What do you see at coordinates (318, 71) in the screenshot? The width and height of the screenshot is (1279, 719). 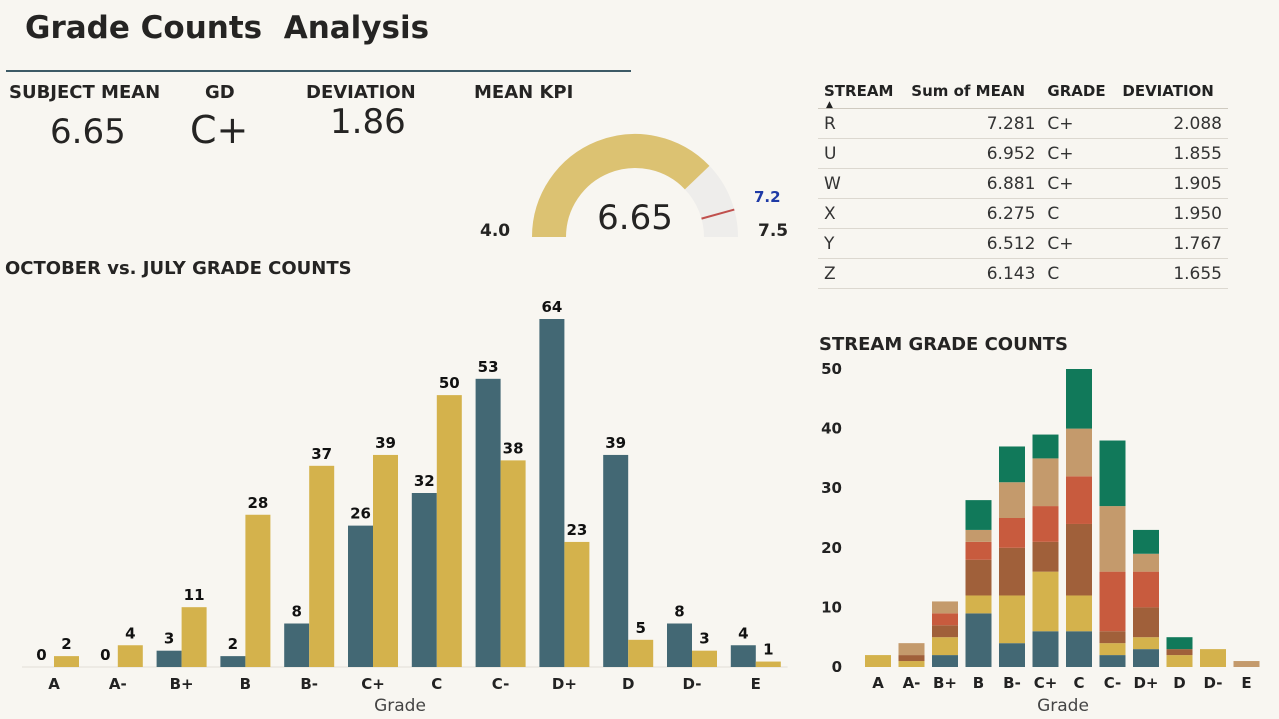 I see `title-divider` at bounding box center [318, 71].